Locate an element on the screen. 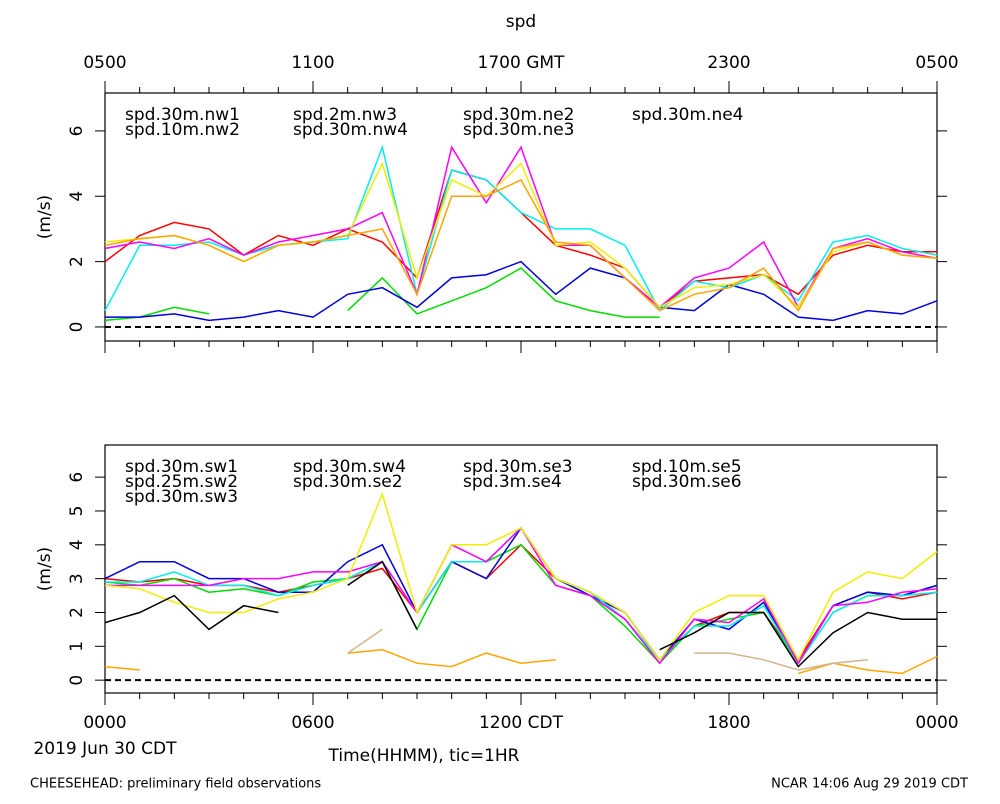  legend-entry: spd.30m.se2 is located at coordinates (348, 482).